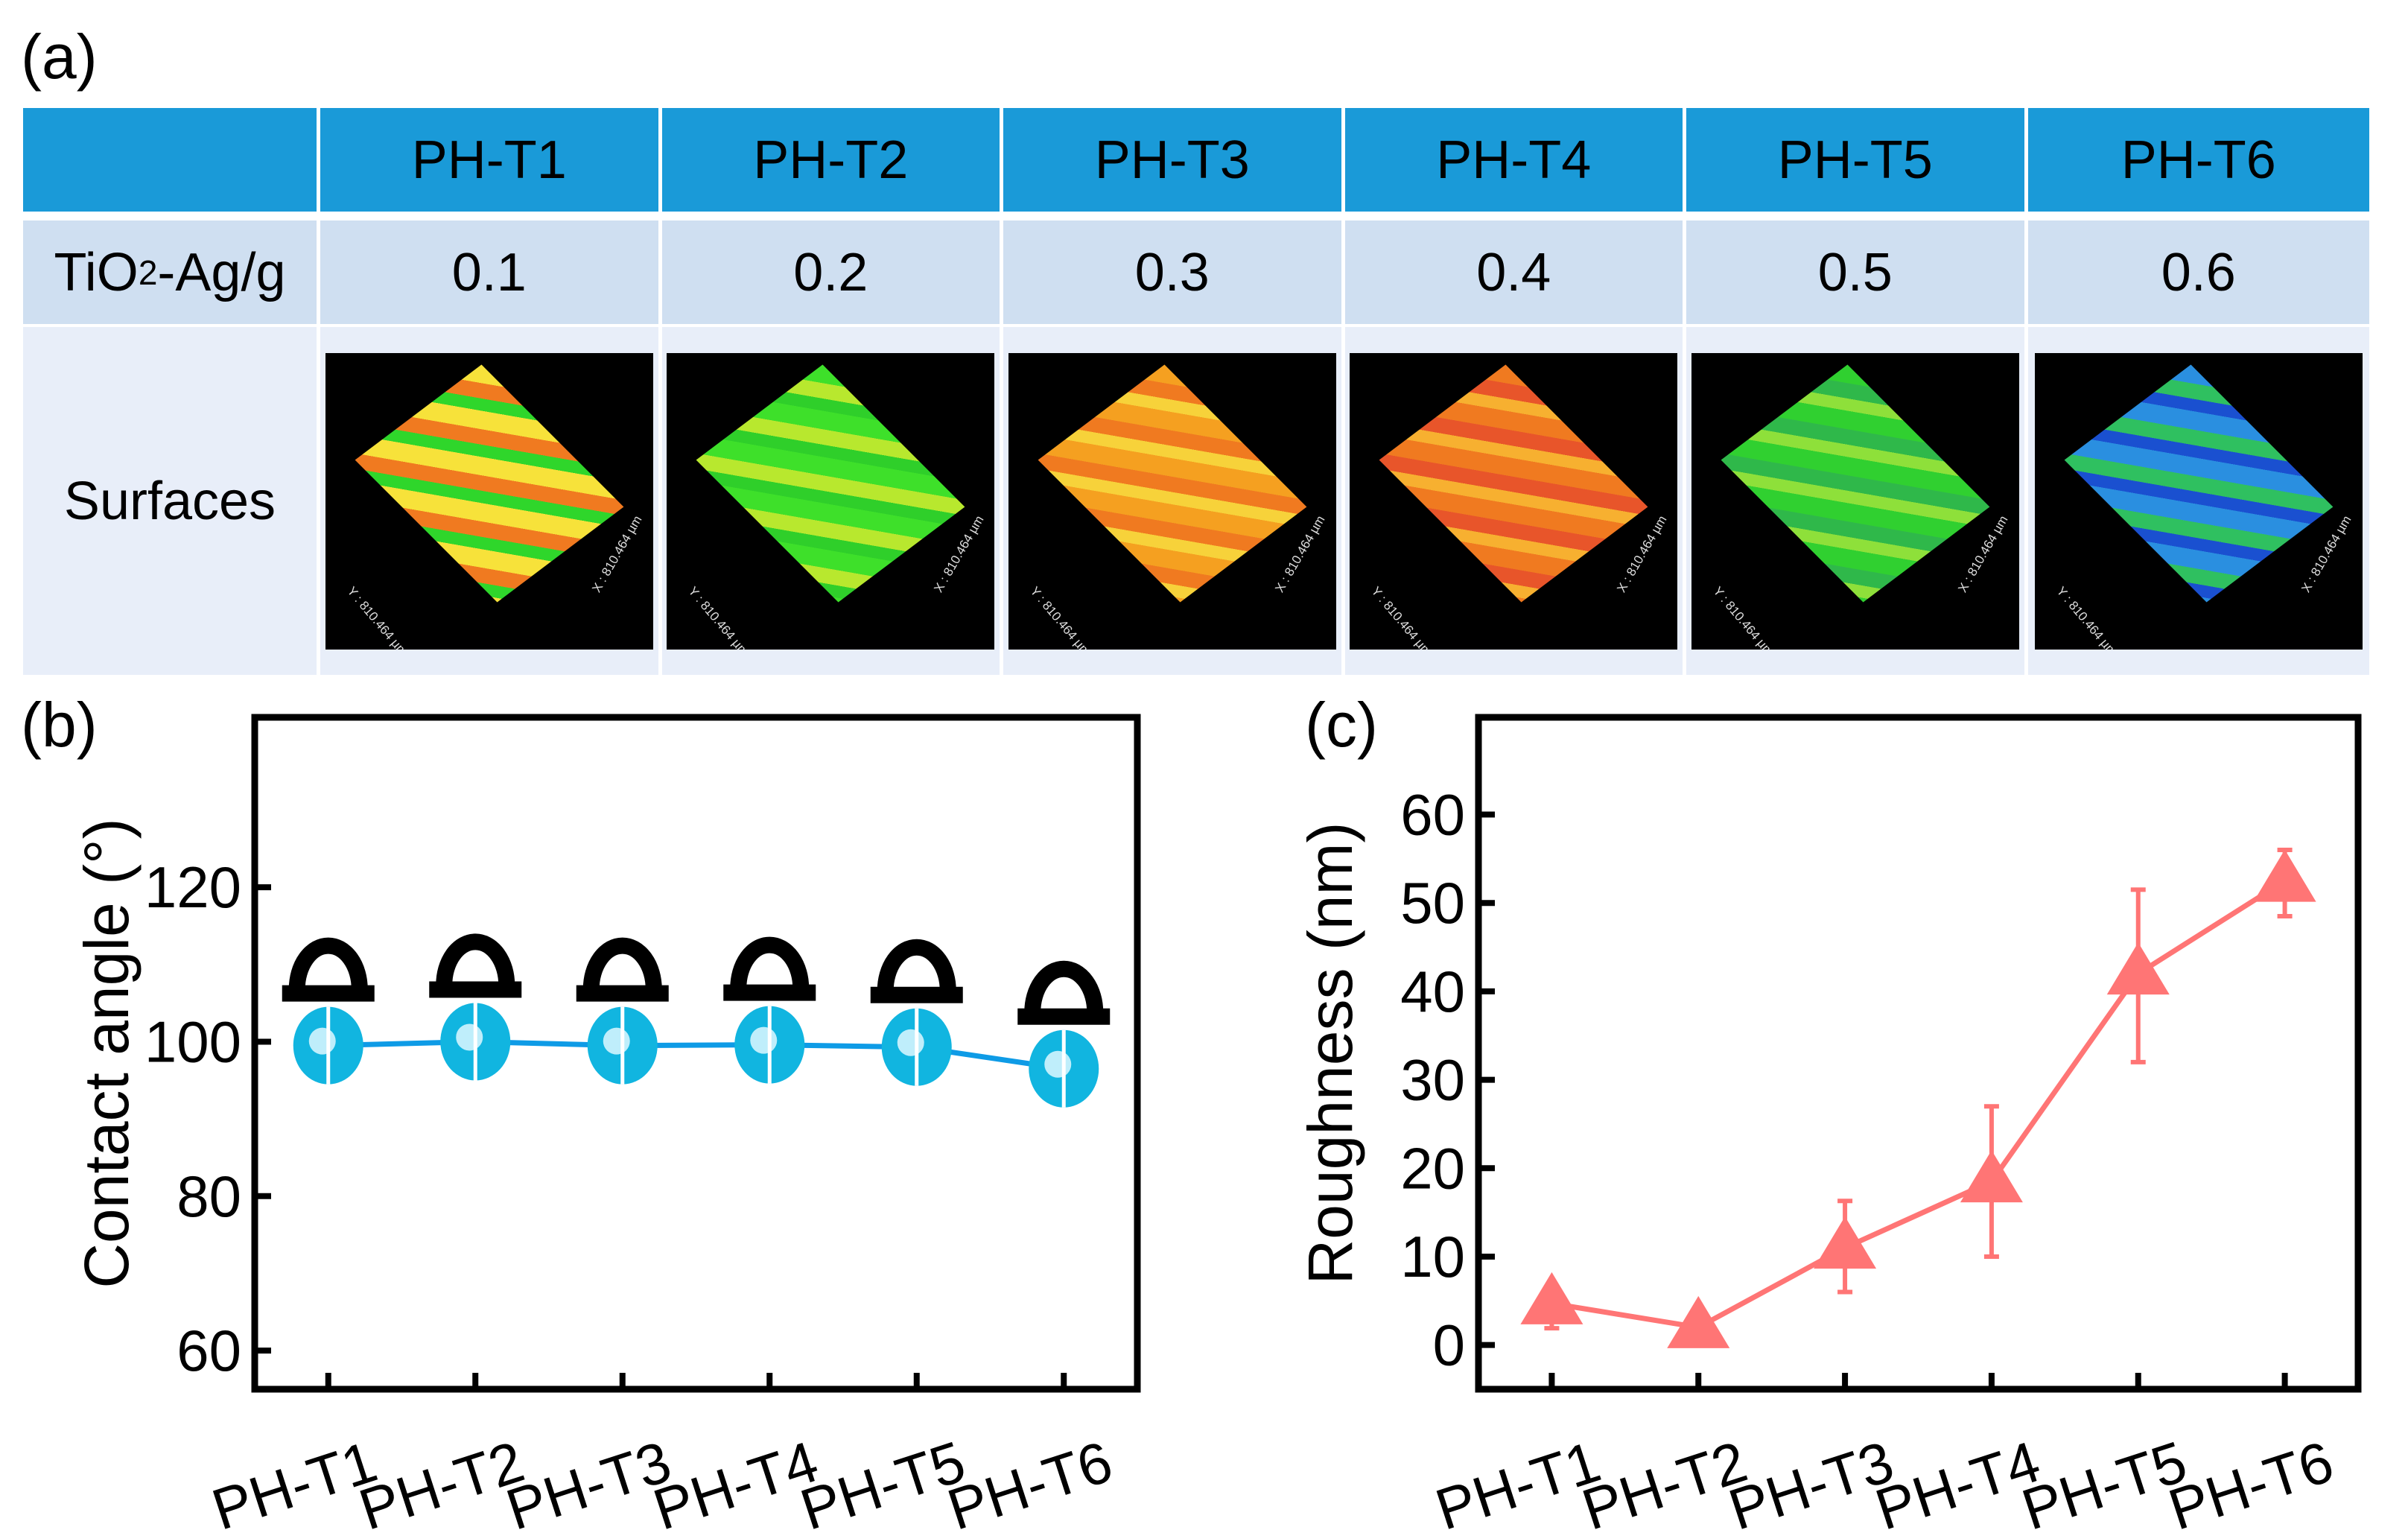 Image resolution: width=2408 pixels, height=1530 pixels. Describe the element at coordinates (1330, 1053) in the screenshot. I see `y-axis-label: Roughness (nm)` at that location.